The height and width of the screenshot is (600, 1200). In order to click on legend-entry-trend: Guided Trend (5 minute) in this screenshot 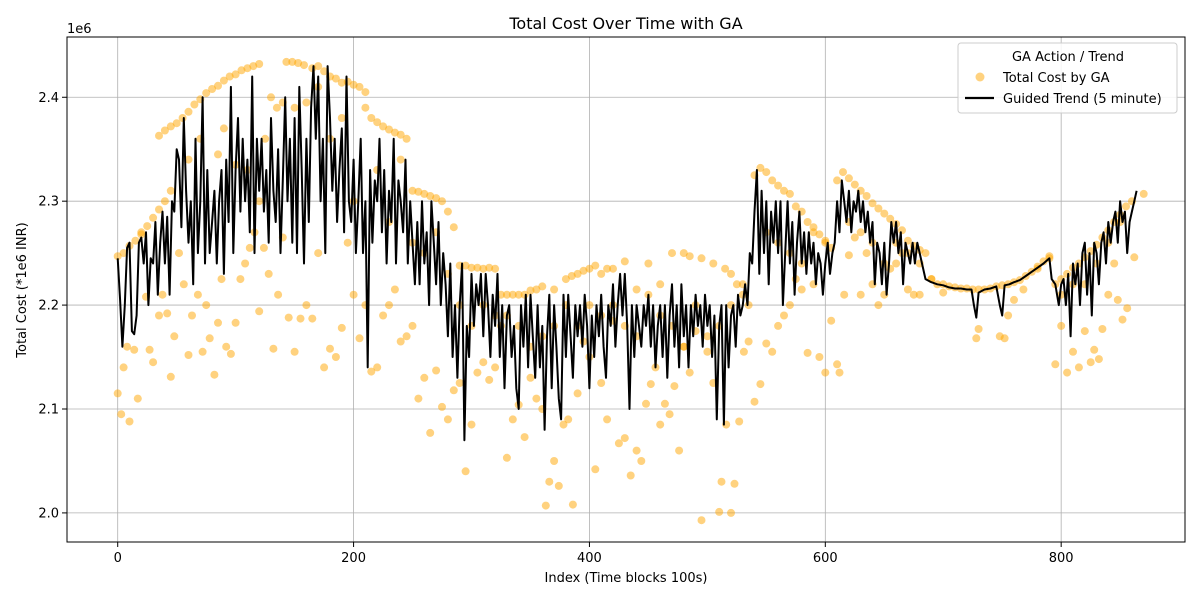, I will do `click(1082, 99)`.